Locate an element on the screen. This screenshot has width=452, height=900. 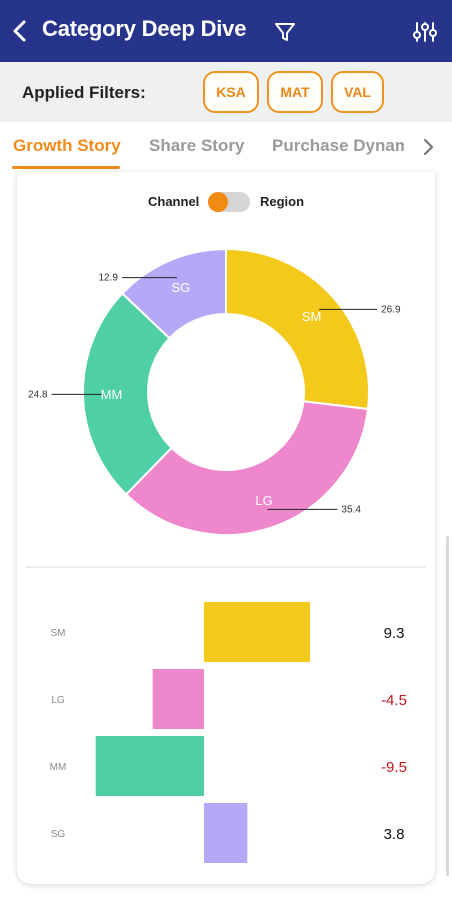
filter-chip-val: VAL is located at coordinates (357, 92).